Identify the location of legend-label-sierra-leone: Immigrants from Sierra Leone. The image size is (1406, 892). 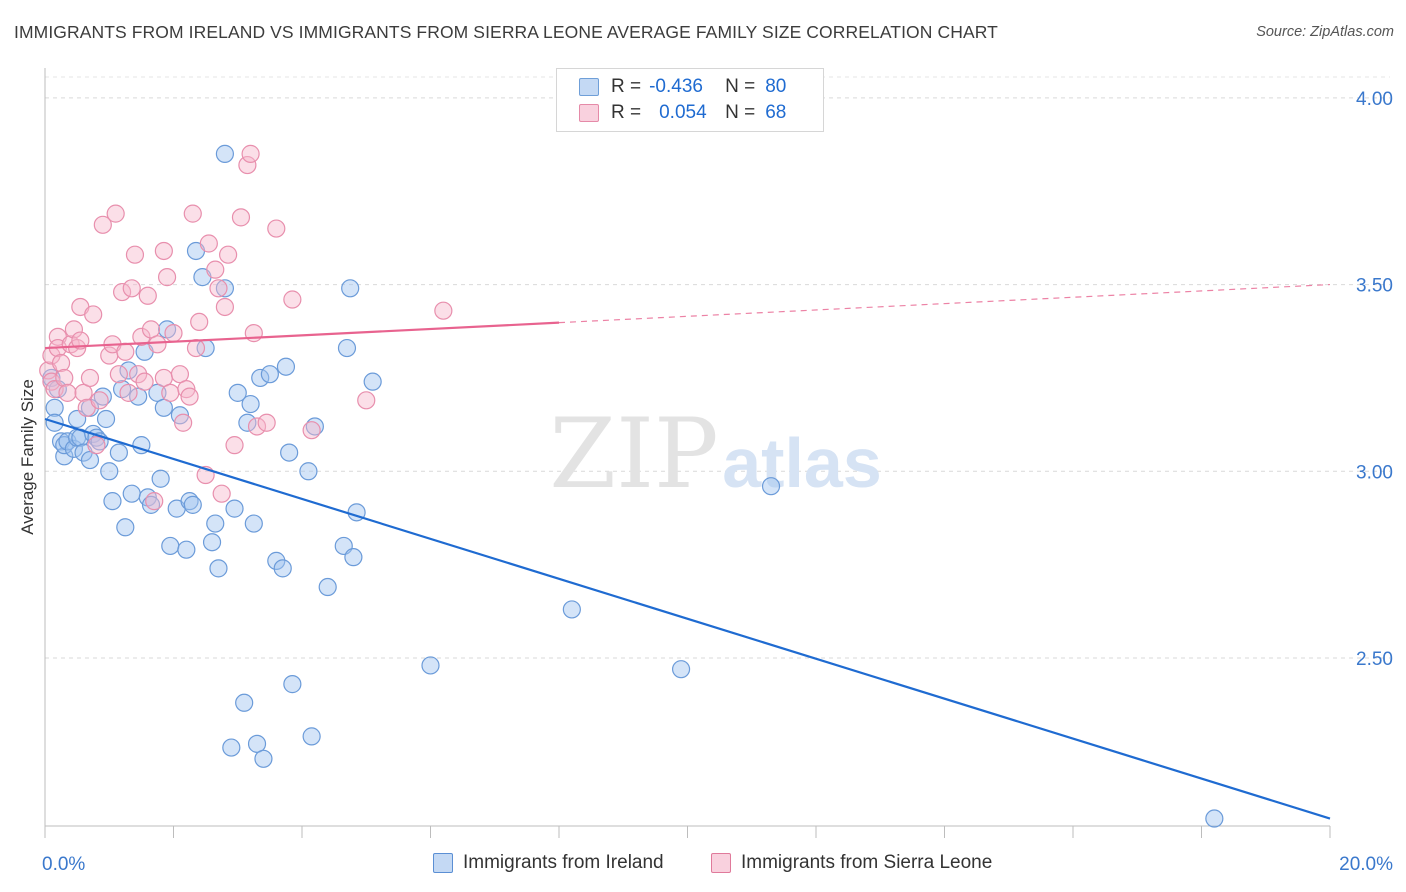
(867, 862).